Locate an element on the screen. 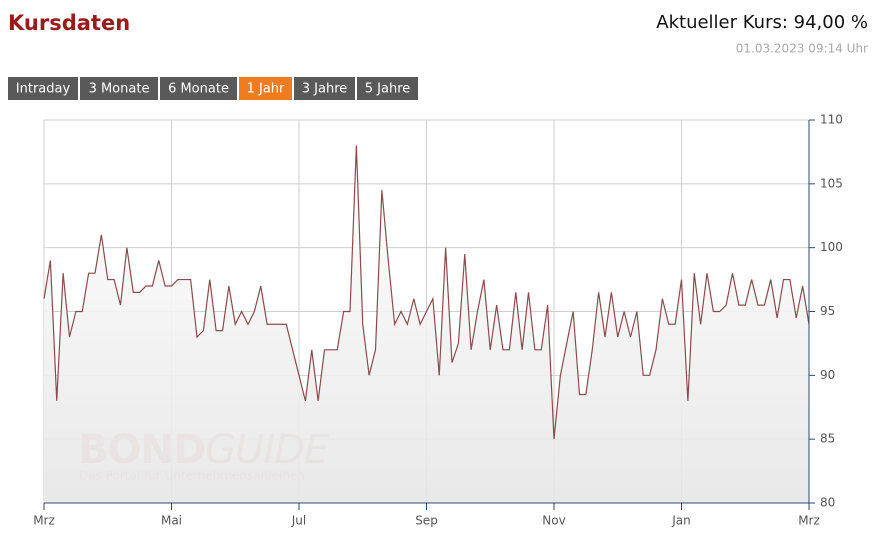  tab-label: 6 Monate is located at coordinates (198, 89).